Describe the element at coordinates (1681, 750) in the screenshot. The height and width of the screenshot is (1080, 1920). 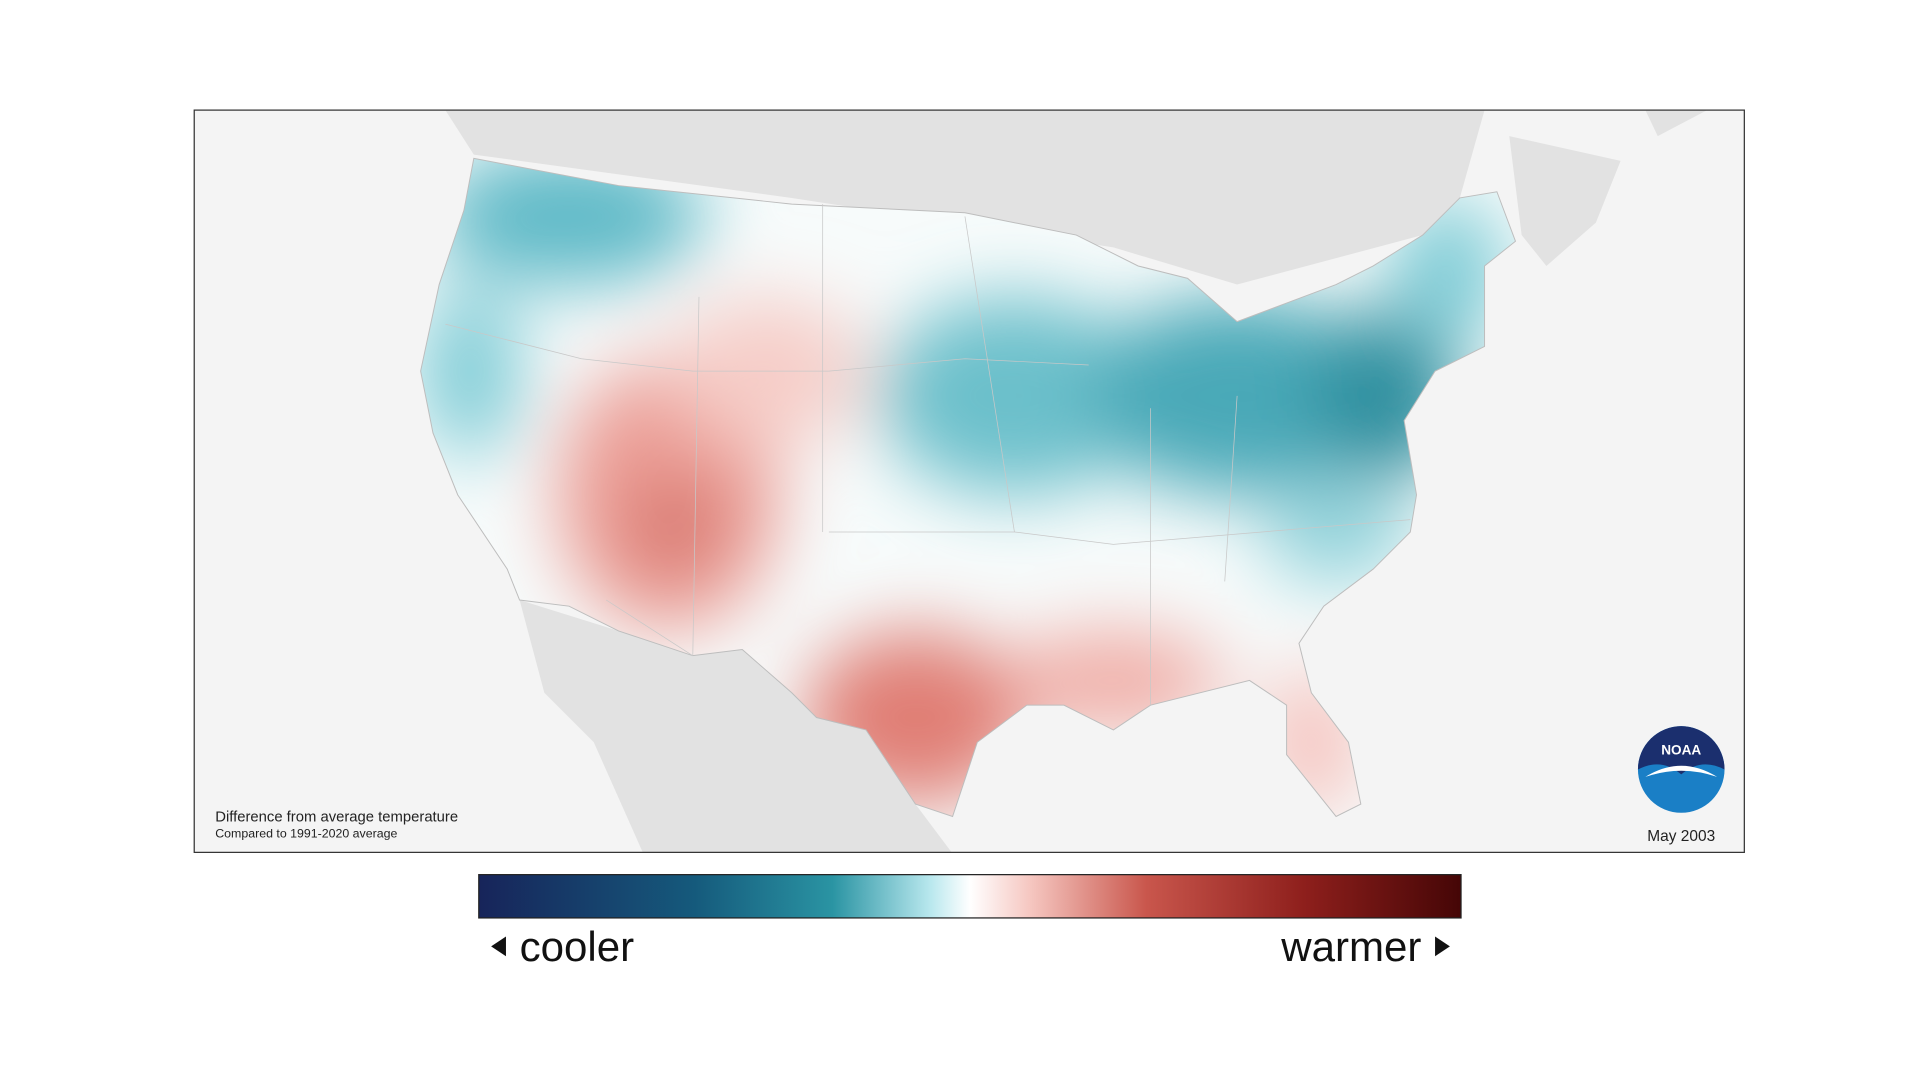
I see `logo-text: NOAA` at that location.